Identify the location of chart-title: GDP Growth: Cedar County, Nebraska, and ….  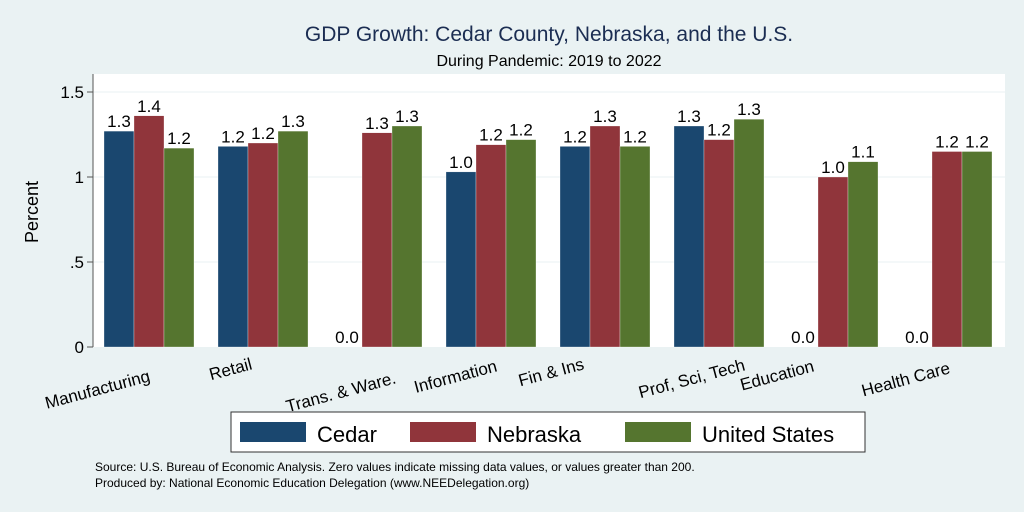
(549, 34).